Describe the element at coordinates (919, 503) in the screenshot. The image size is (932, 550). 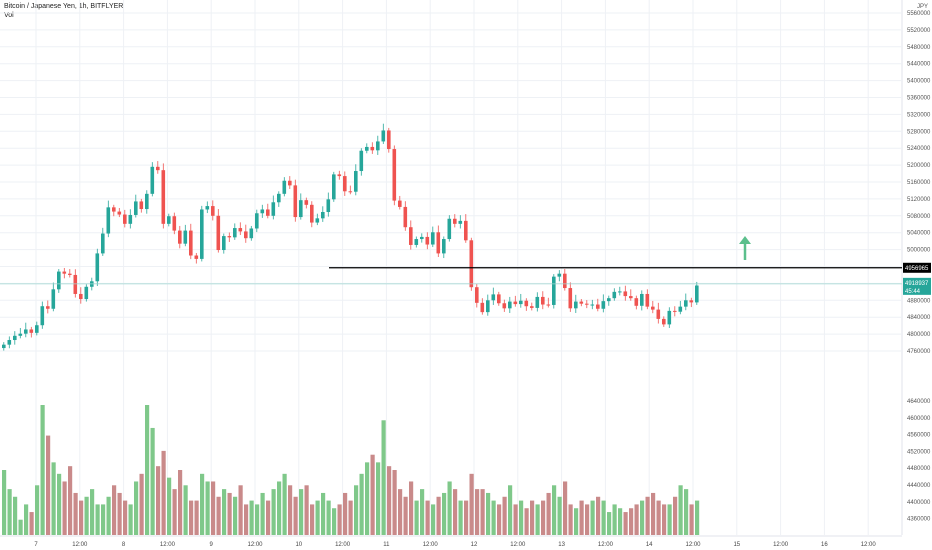
I see `y-tick-label: 4400000` at that location.